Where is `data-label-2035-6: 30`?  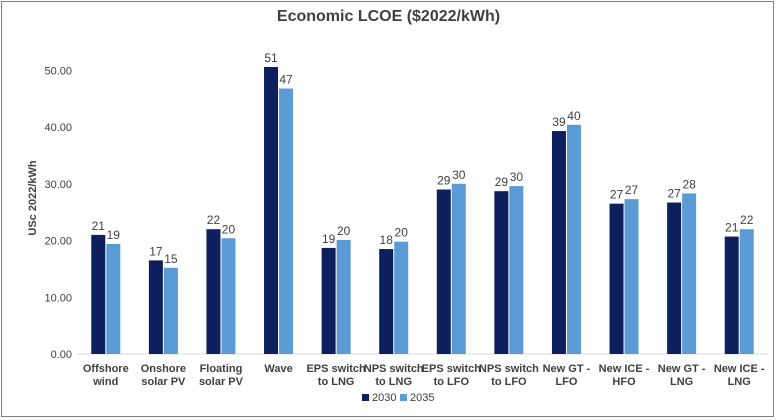
data-label-2035-6: 30 is located at coordinates (459, 175).